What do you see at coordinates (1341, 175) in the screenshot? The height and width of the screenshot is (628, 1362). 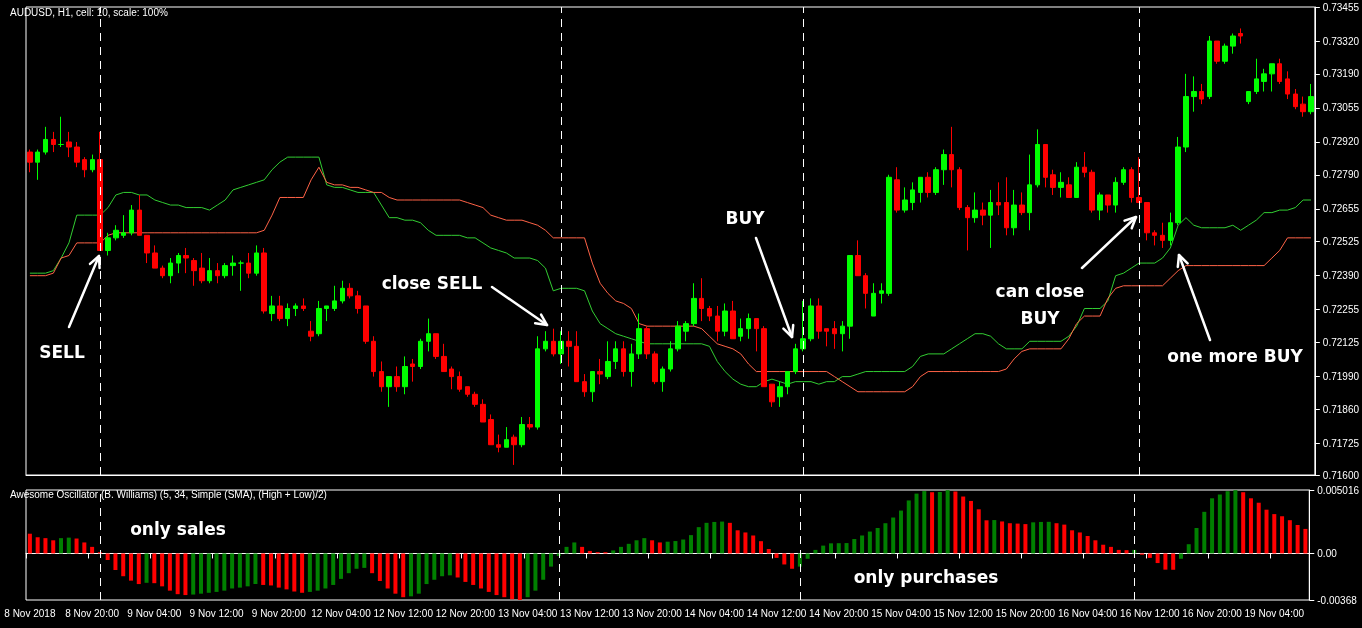 I see `y-tick-label: 0.72790` at bounding box center [1341, 175].